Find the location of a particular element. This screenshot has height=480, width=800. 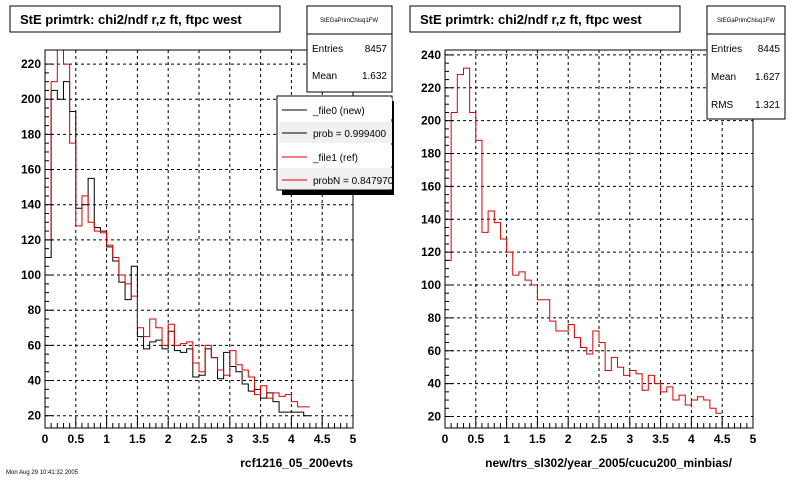

left-stats-name: StEGaPrimChisq1FW is located at coordinates (349, 21).